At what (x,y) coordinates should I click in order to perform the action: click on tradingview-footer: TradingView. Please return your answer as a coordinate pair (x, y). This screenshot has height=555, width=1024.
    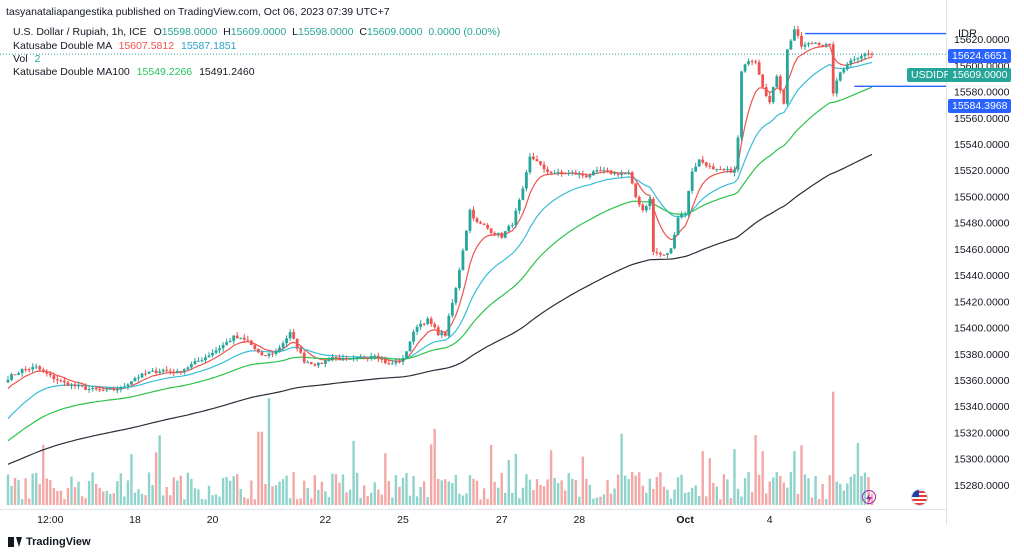
    Looking at the image, I should click on (49, 542).